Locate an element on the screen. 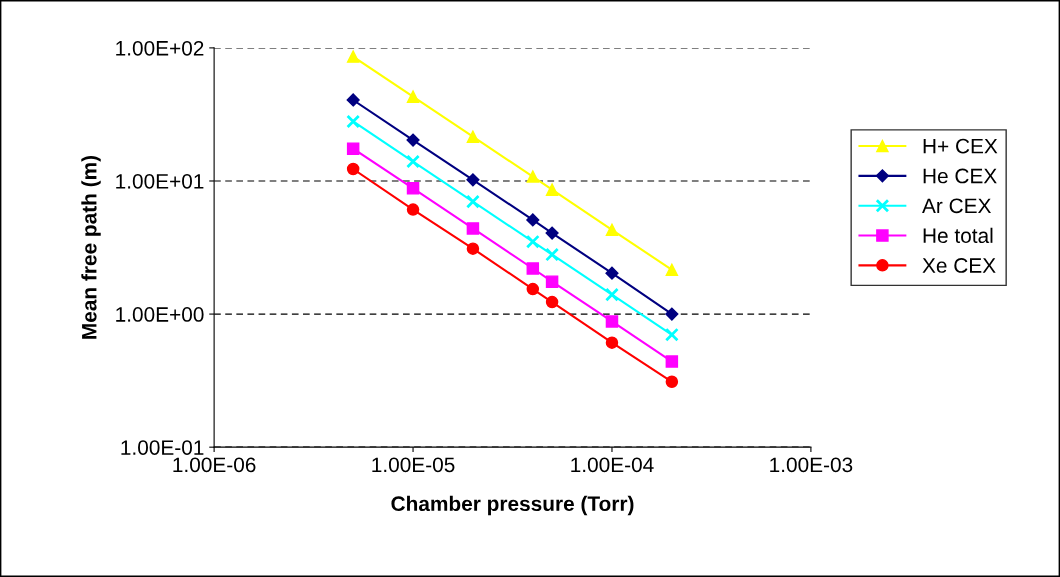 Image resolution: width=1060 pixels, height=577 pixels. legend-label: Ar CEX is located at coordinates (957, 206).